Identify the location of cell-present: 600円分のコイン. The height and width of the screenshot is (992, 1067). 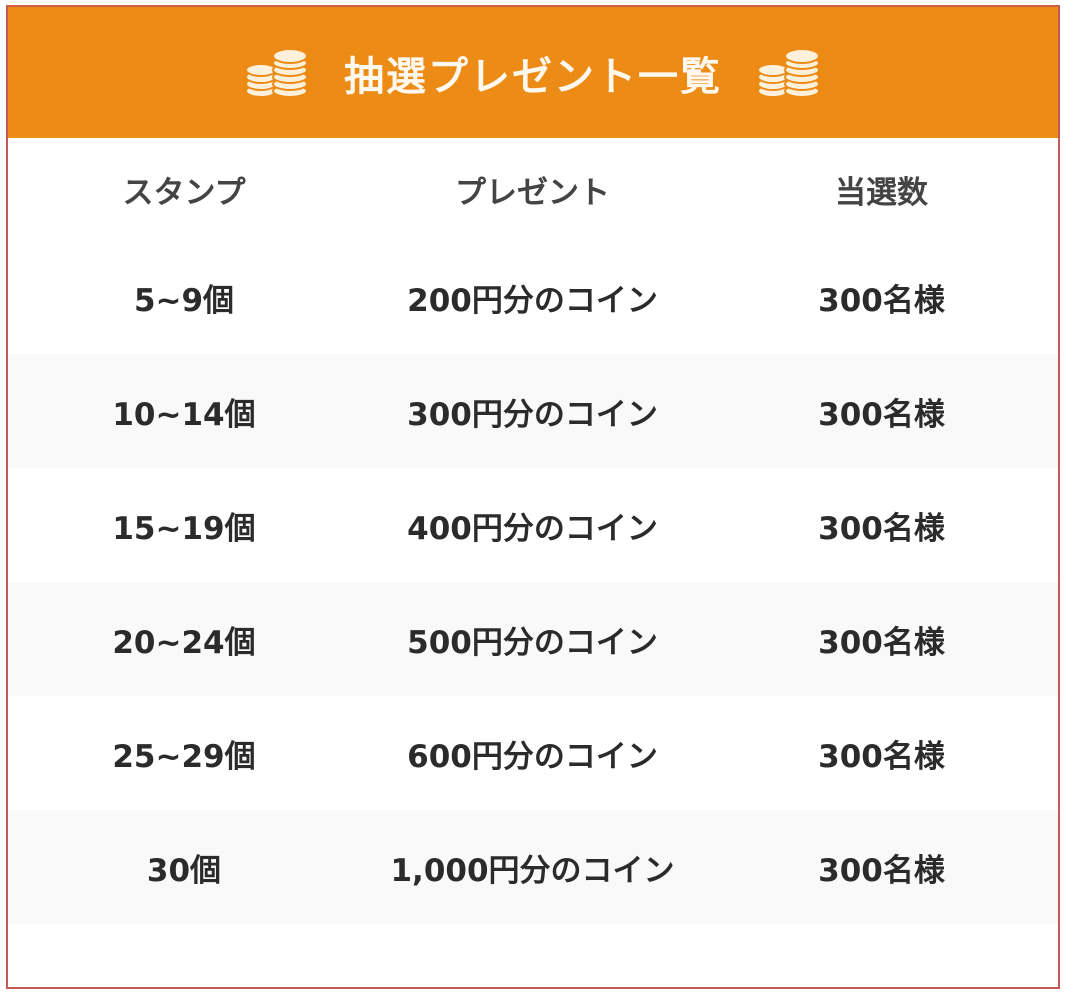
(532, 756).